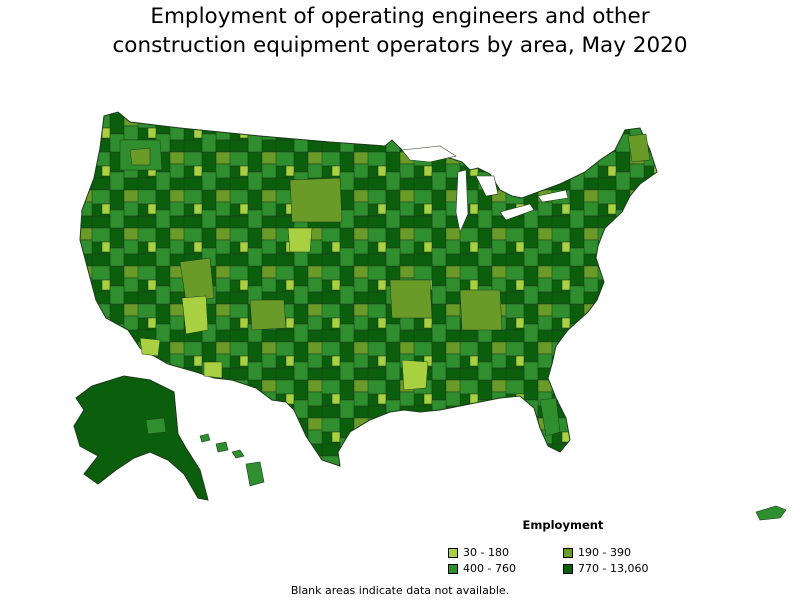 This screenshot has width=800, height=600. Describe the element at coordinates (486, 552) in the screenshot. I see `legend-label-1: 30 - 180` at that location.